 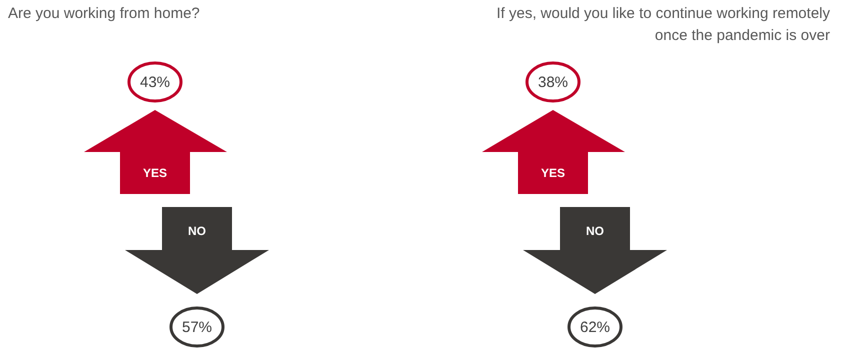 I want to click on text: If yes, would you like to continue working remotely once the pandemic is over, so click(x=663, y=24).